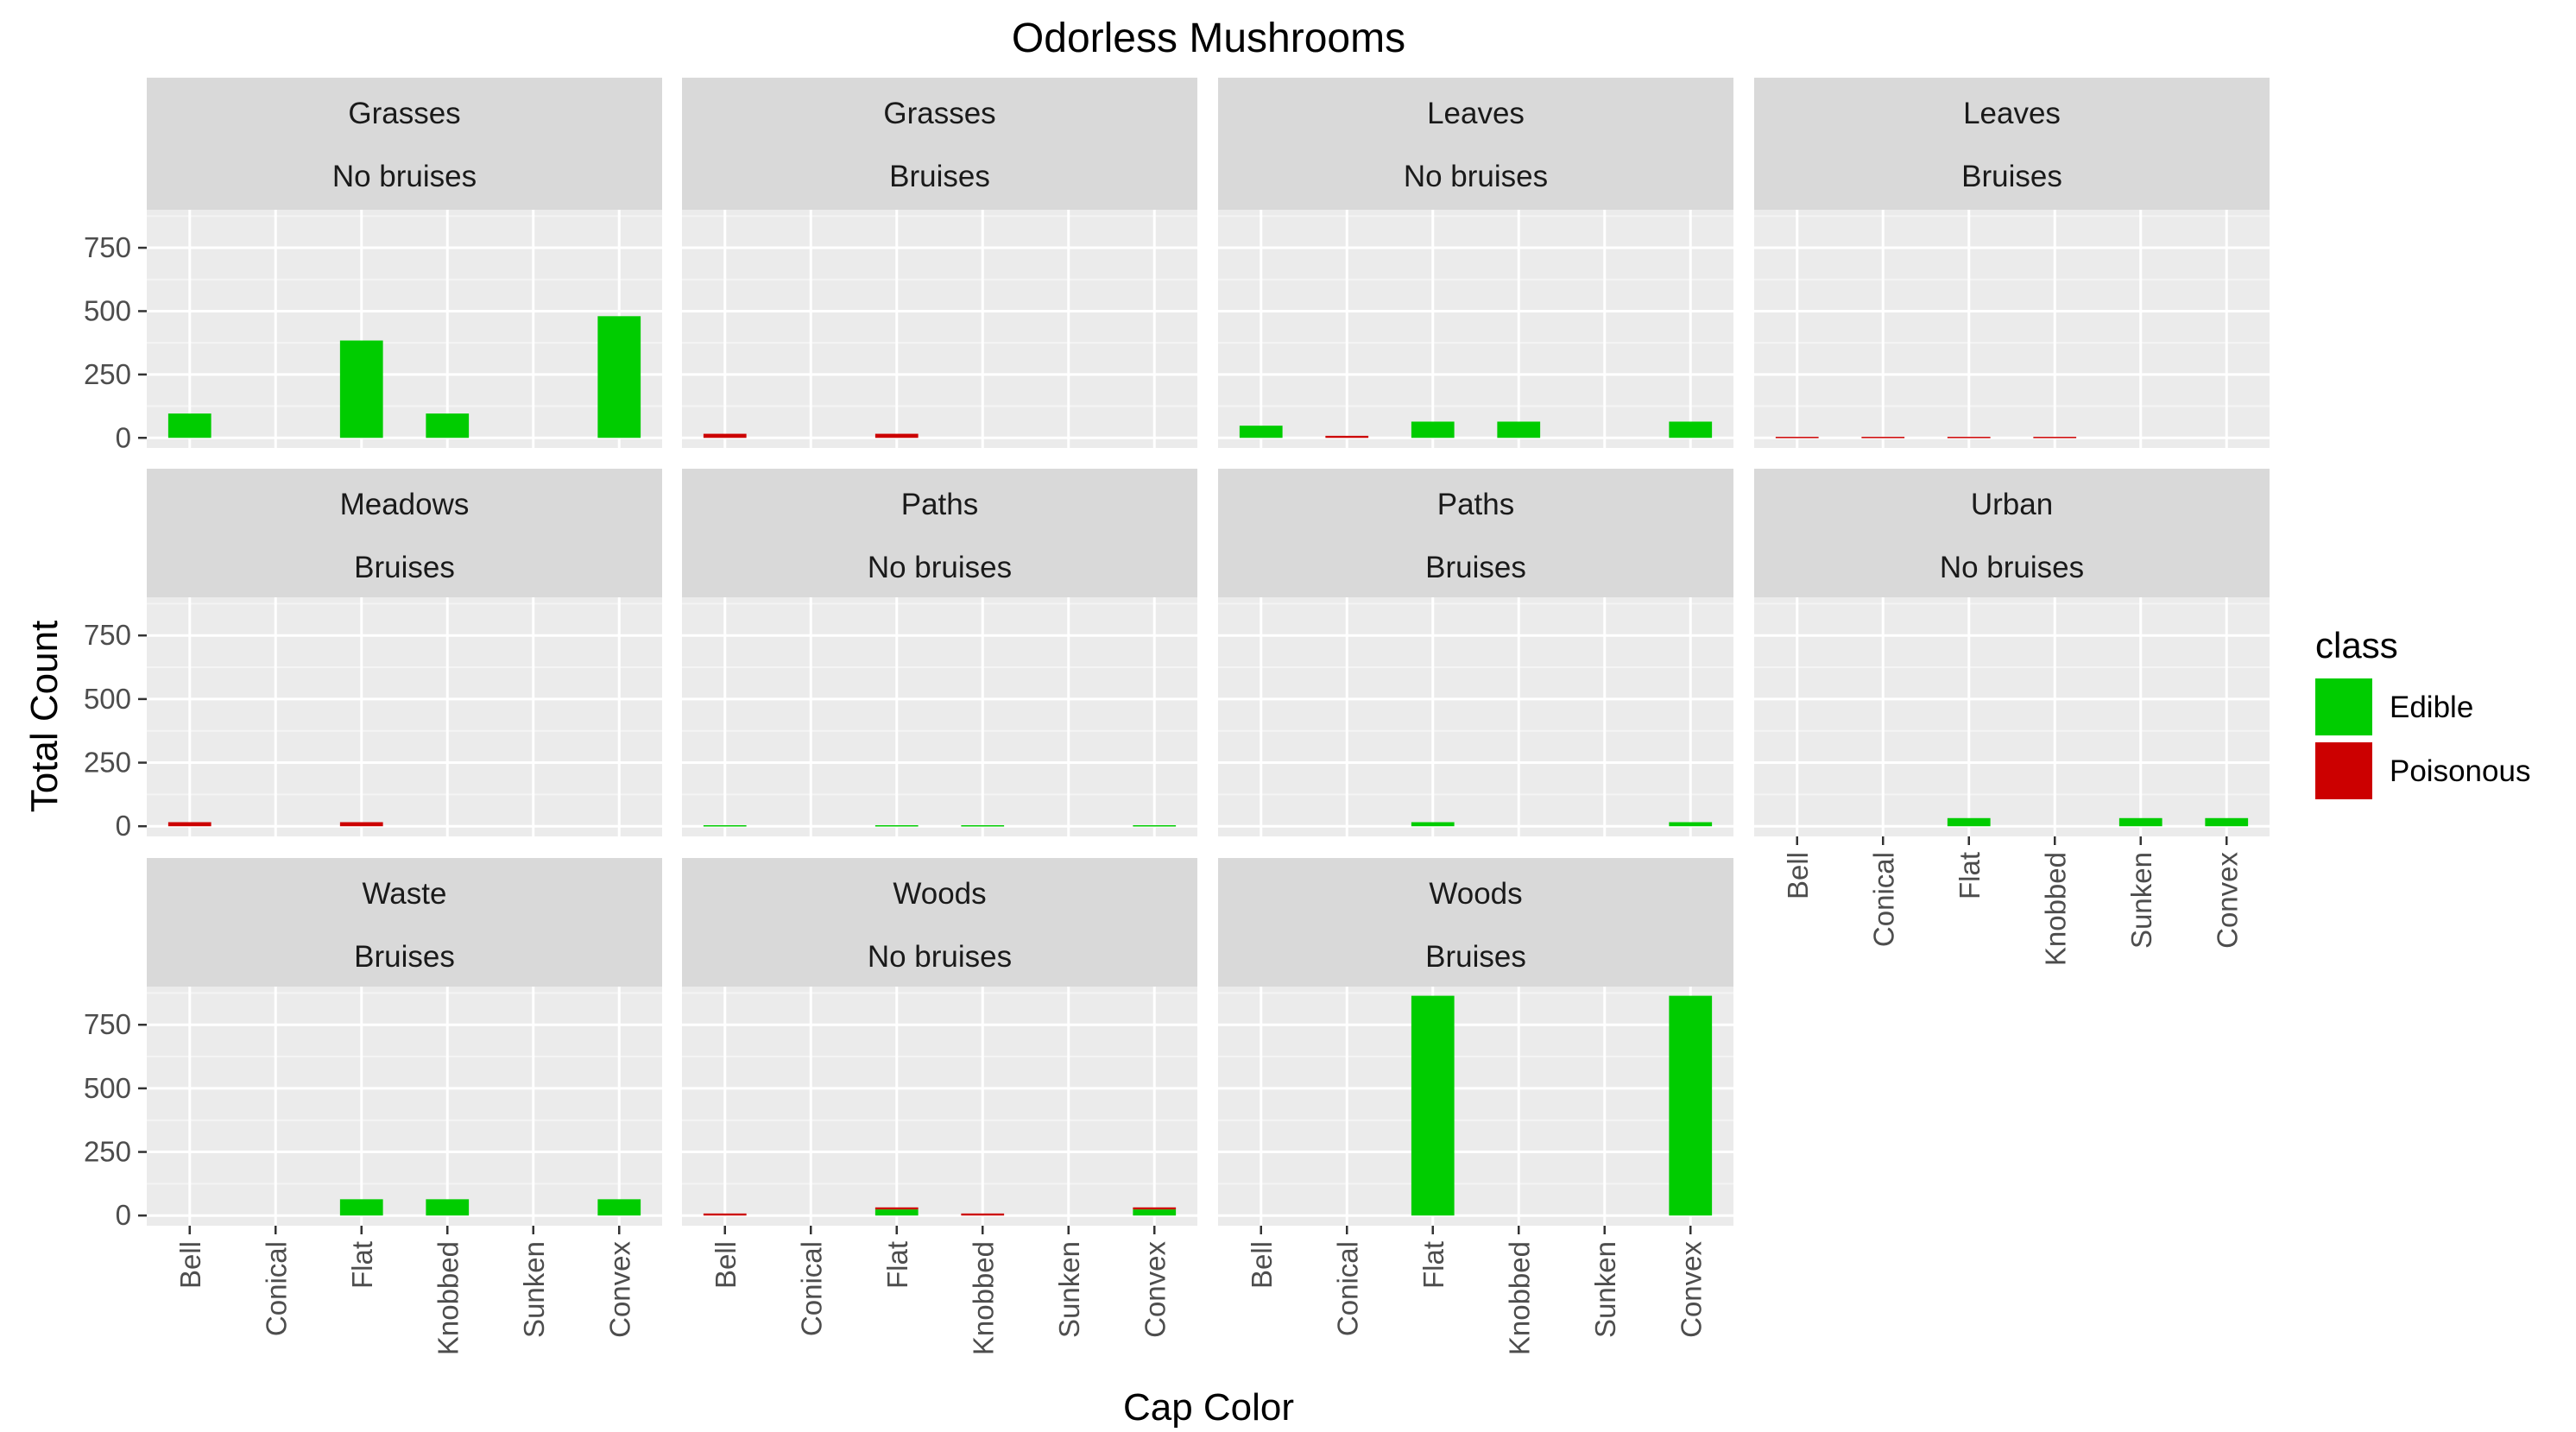 The height and width of the screenshot is (1432, 2576). I want to click on x-axis-title: Cap Color, so click(1208, 1408).